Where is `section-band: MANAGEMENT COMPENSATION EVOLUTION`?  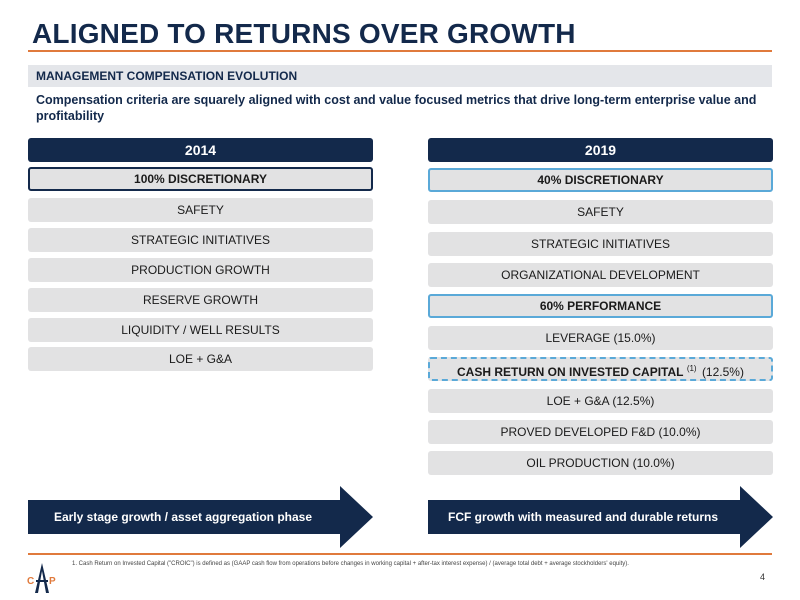 section-band: MANAGEMENT COMPENSATION EVOLUTION is located at coordinates (400, 76).